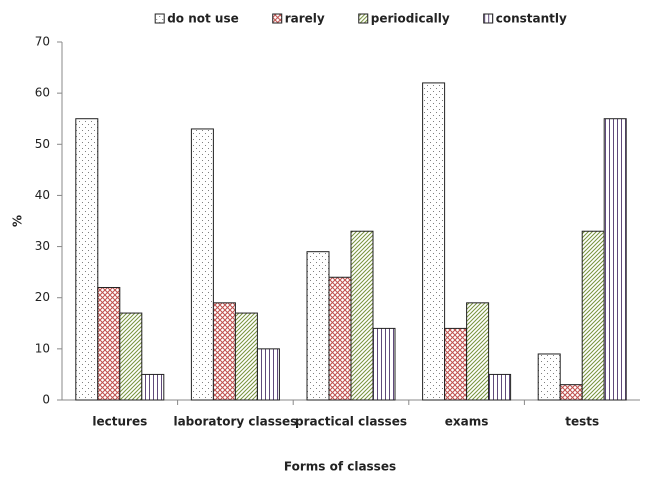 The image size is (648, 477). I want to click on legend: do not use rarely periodically constantly, so click(360, 19).